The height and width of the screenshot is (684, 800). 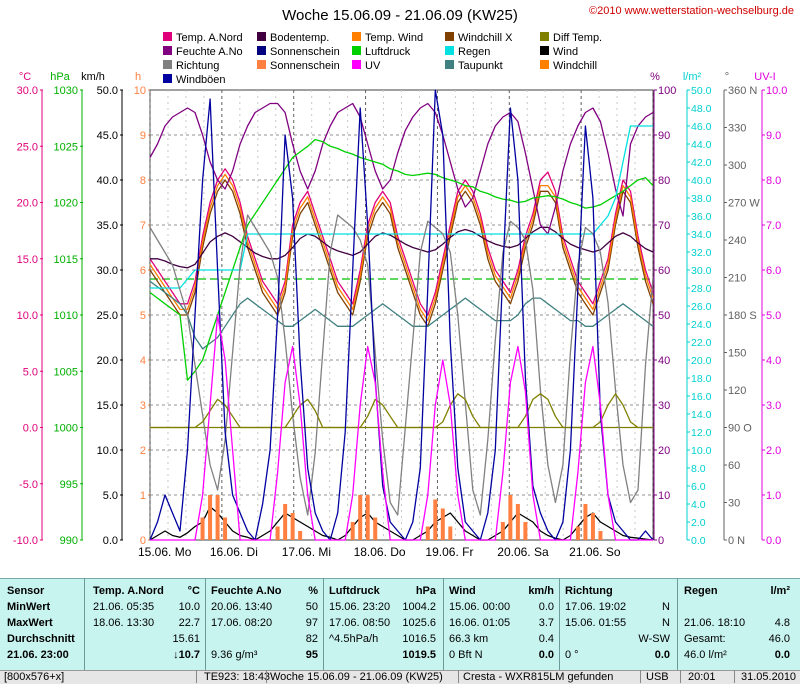 What do you see at coordinates (698, 469) in the screenshot?
I see `axis-tick-rain_lm2: 8.0` at bounding box center [698, 469].